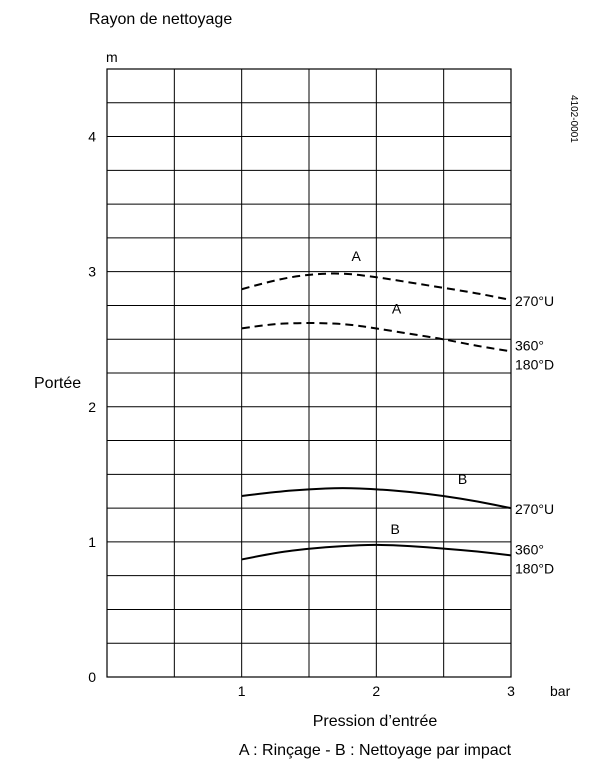  I want to click on x-tick-label: 3, so click(511, 691).